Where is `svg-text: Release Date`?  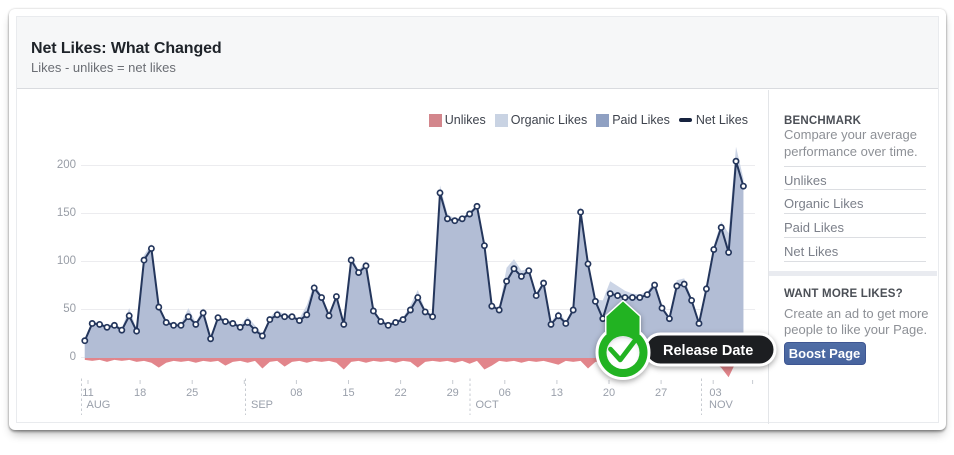
svg-text: Release Date is located at coordinates (708, 351).